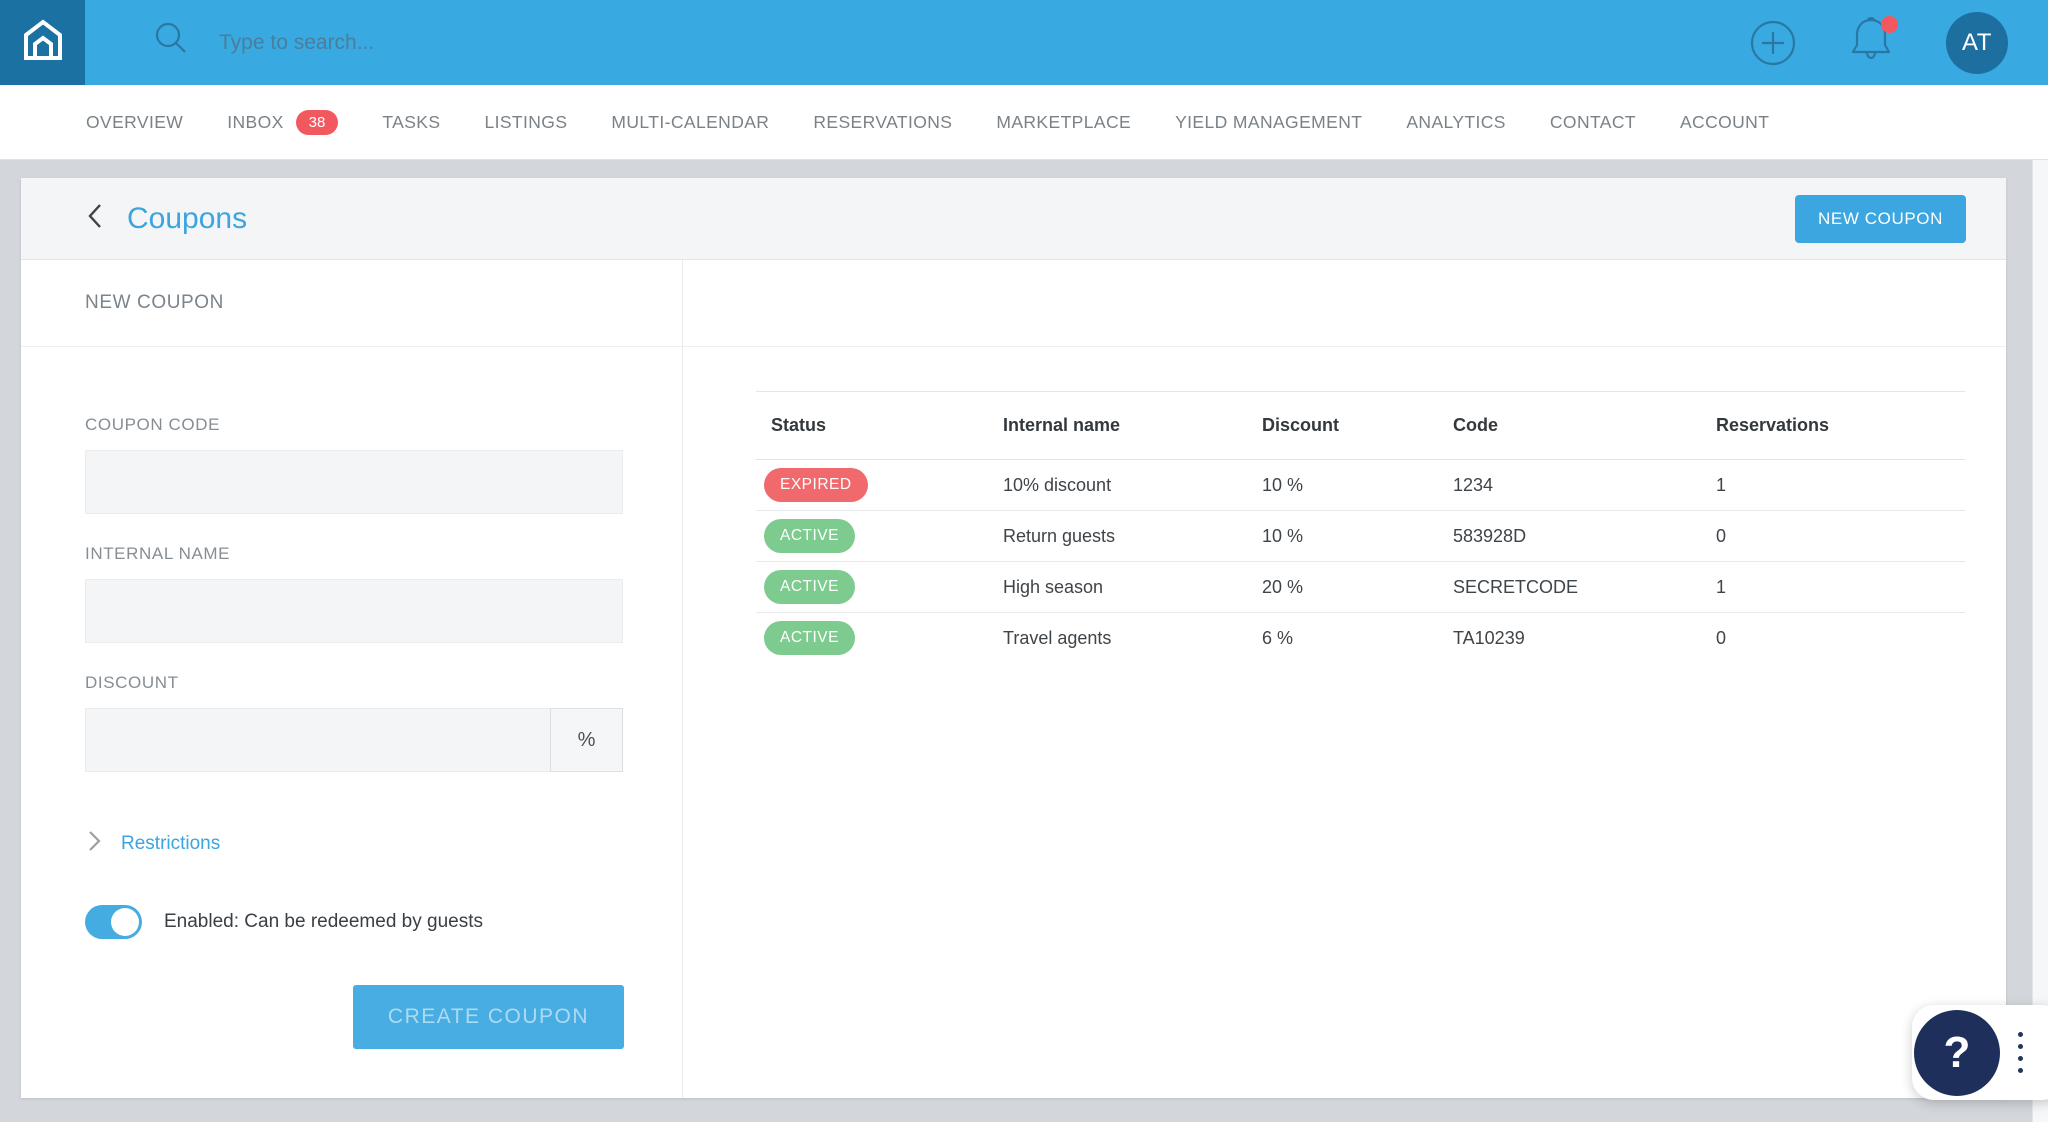  I want to click on notifications-button, so click(1872, 42).